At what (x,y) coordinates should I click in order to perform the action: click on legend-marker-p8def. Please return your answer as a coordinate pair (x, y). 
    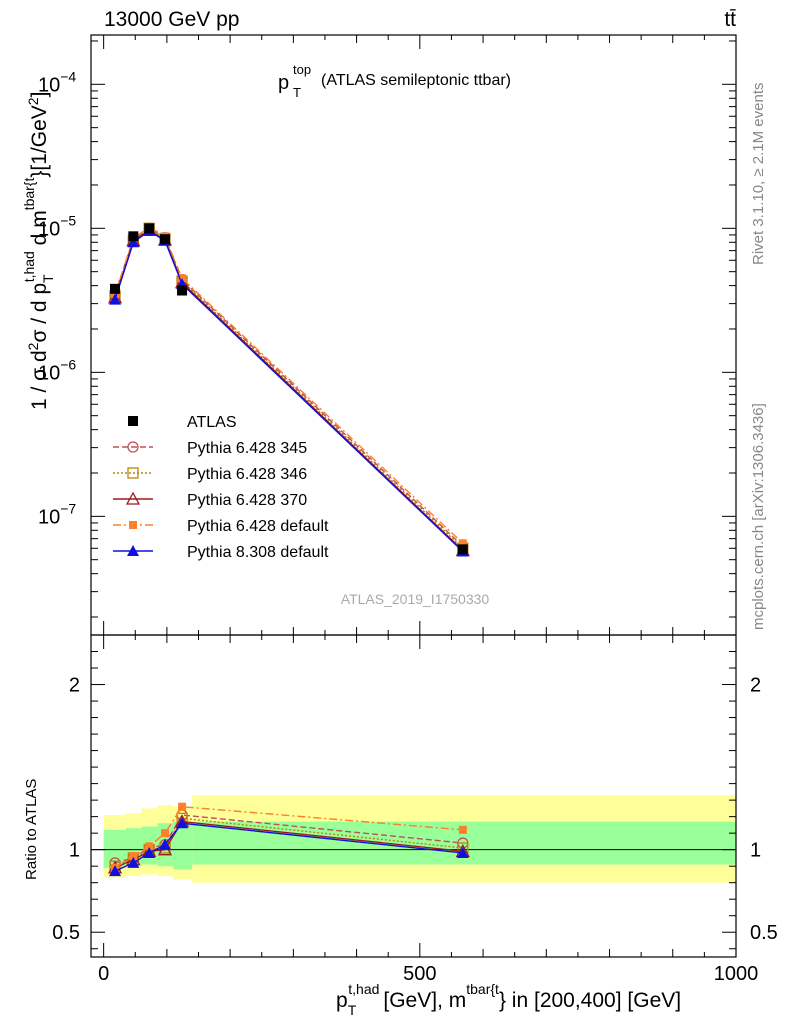
    Looking at the image, I should click on (133, 550).